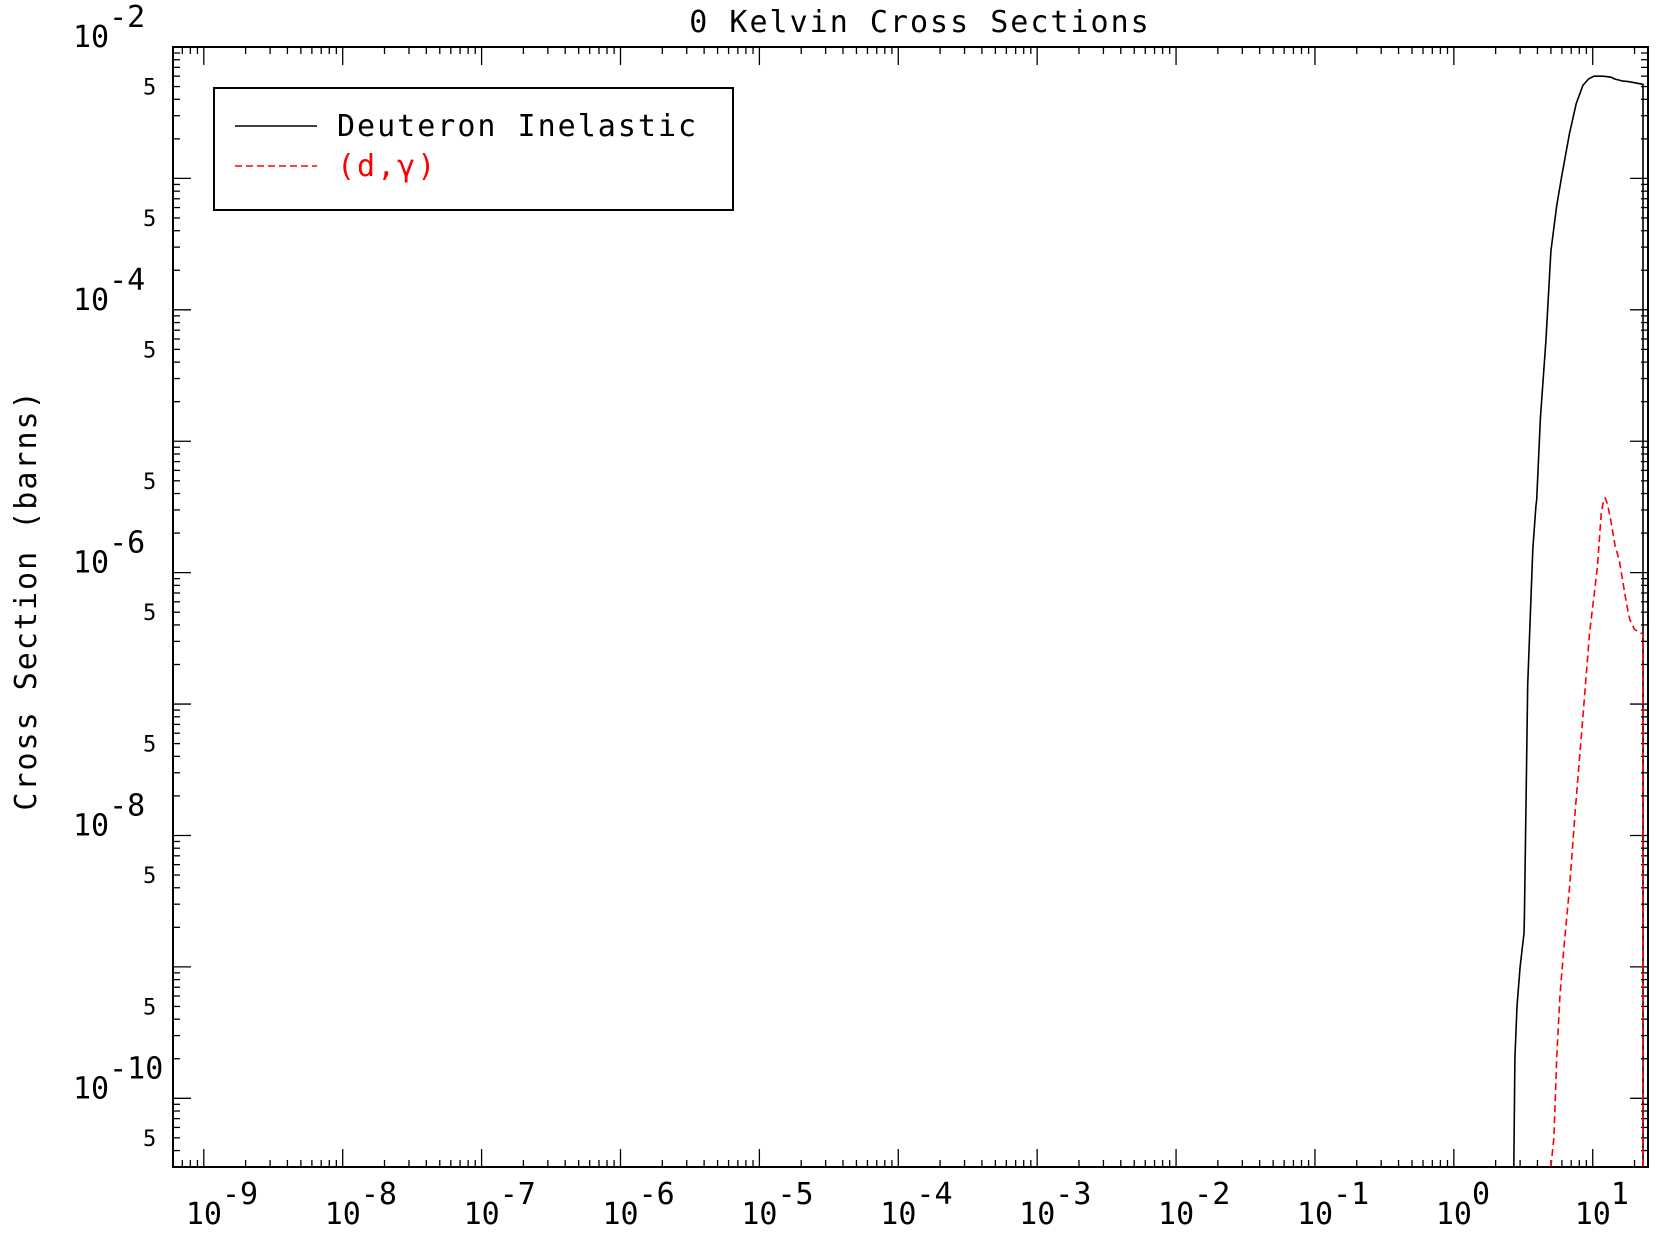  I want to click on y-tick-label-exponent: -6, so click(127, 543).